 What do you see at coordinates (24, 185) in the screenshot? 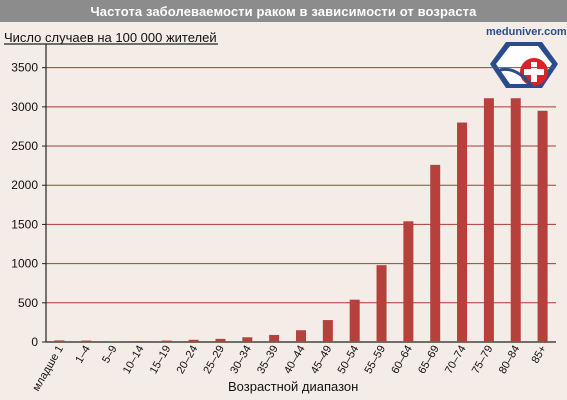
I see `y-tick-label: 2000` at bounding box center [24, 185].